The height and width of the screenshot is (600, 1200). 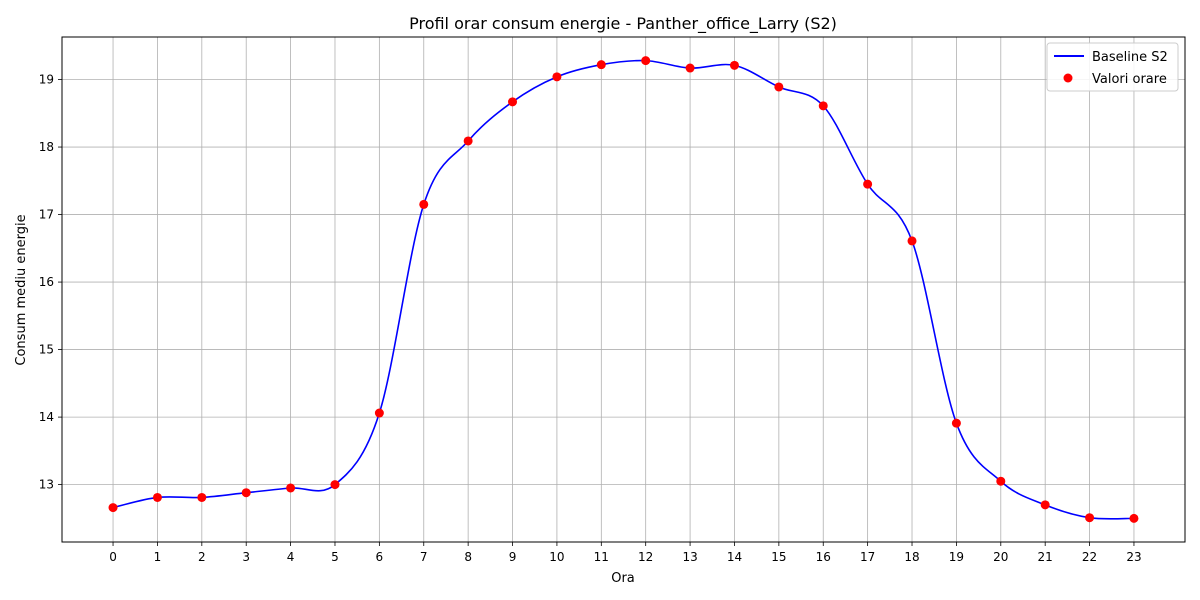 I want to click on y-axis-label: Consum mediu energie, so click(x=21, y=289).